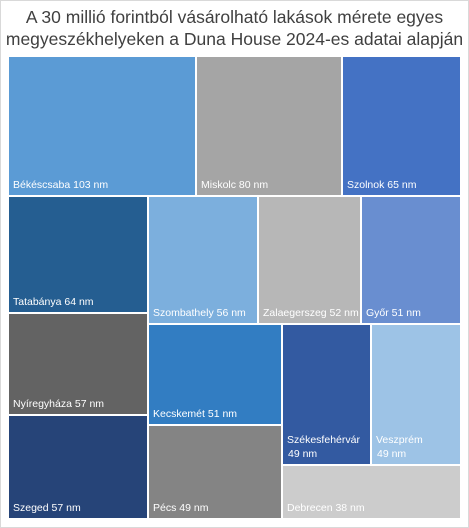  What do you see at coordinates (311, 313) in the screenshot?
I see `tile-label-zalaegerszeg: Zalaegerszeg 52 nm` at bounding box center [311, 313].